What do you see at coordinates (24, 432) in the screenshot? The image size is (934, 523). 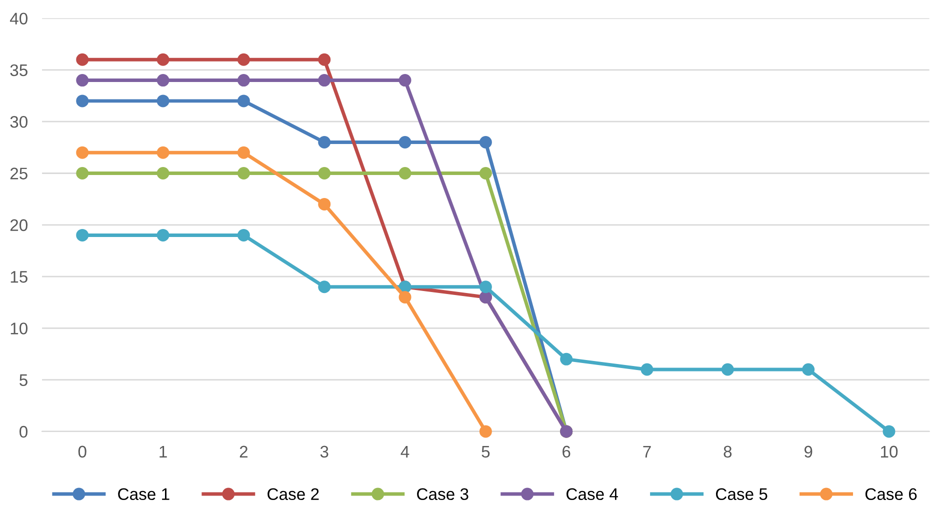 I see `y-tick-label: 0` at bounding box center [24, 432].